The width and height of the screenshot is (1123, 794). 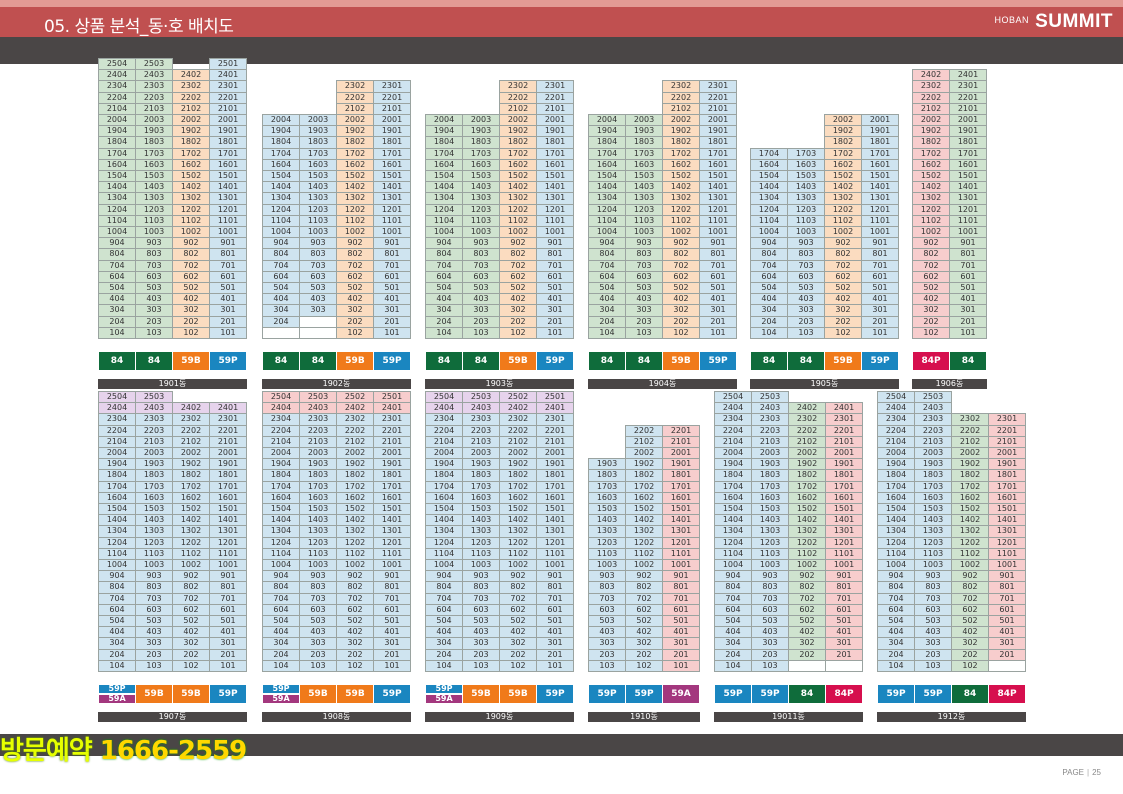 What do you see at coordinates (444, 187) in the screenshot?
I see `unit-cell: 1404` at bounding box center [444, 187].